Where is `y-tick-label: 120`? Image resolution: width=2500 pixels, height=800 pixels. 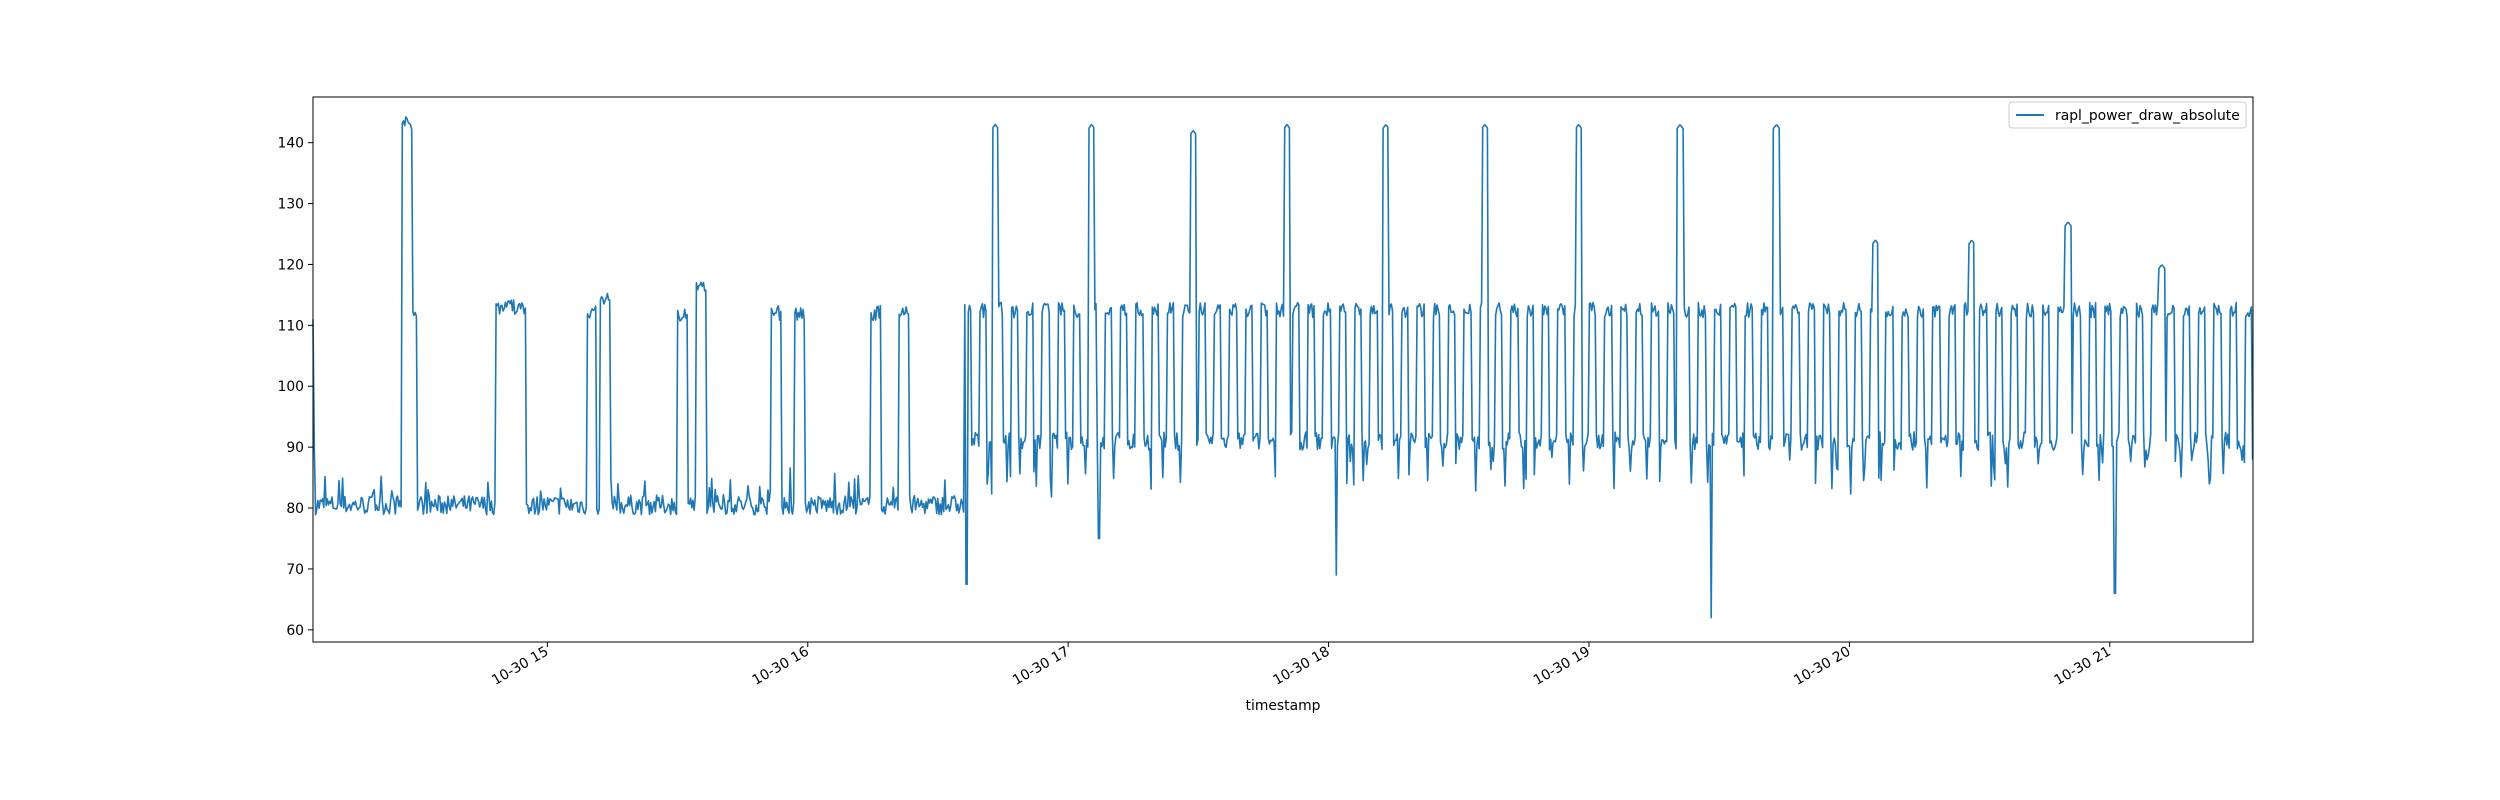
y-tick-label: 120 is located at coordinates (290, 265).